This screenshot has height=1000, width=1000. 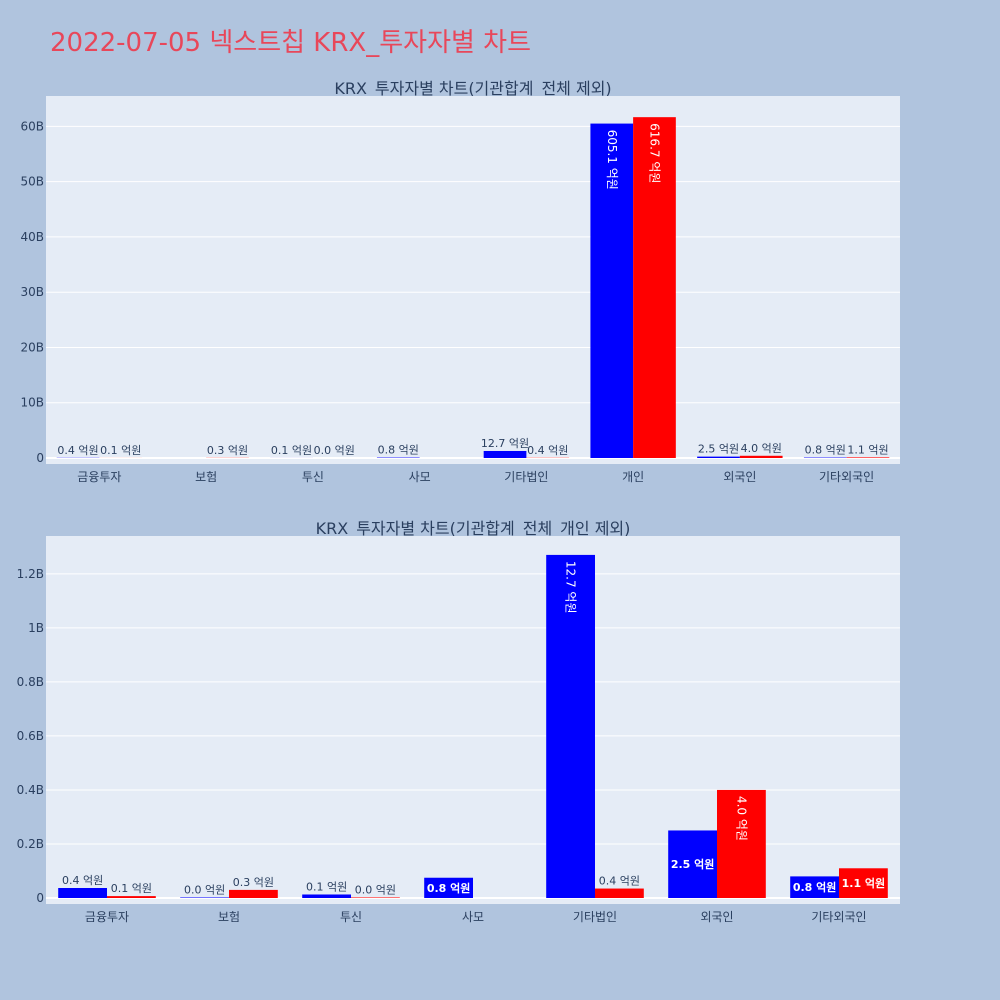 What do you see at coordinates (612, 160) in the screenshot?
I see `data-label: 605.1 억원` at bounding box center [612, 160].